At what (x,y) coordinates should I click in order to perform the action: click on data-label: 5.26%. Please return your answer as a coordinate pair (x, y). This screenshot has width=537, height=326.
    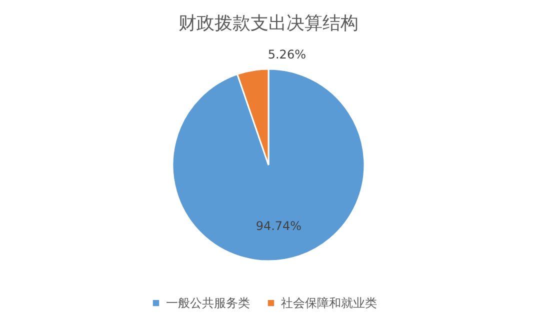
    Looking at the image, I should click on (287, 55).